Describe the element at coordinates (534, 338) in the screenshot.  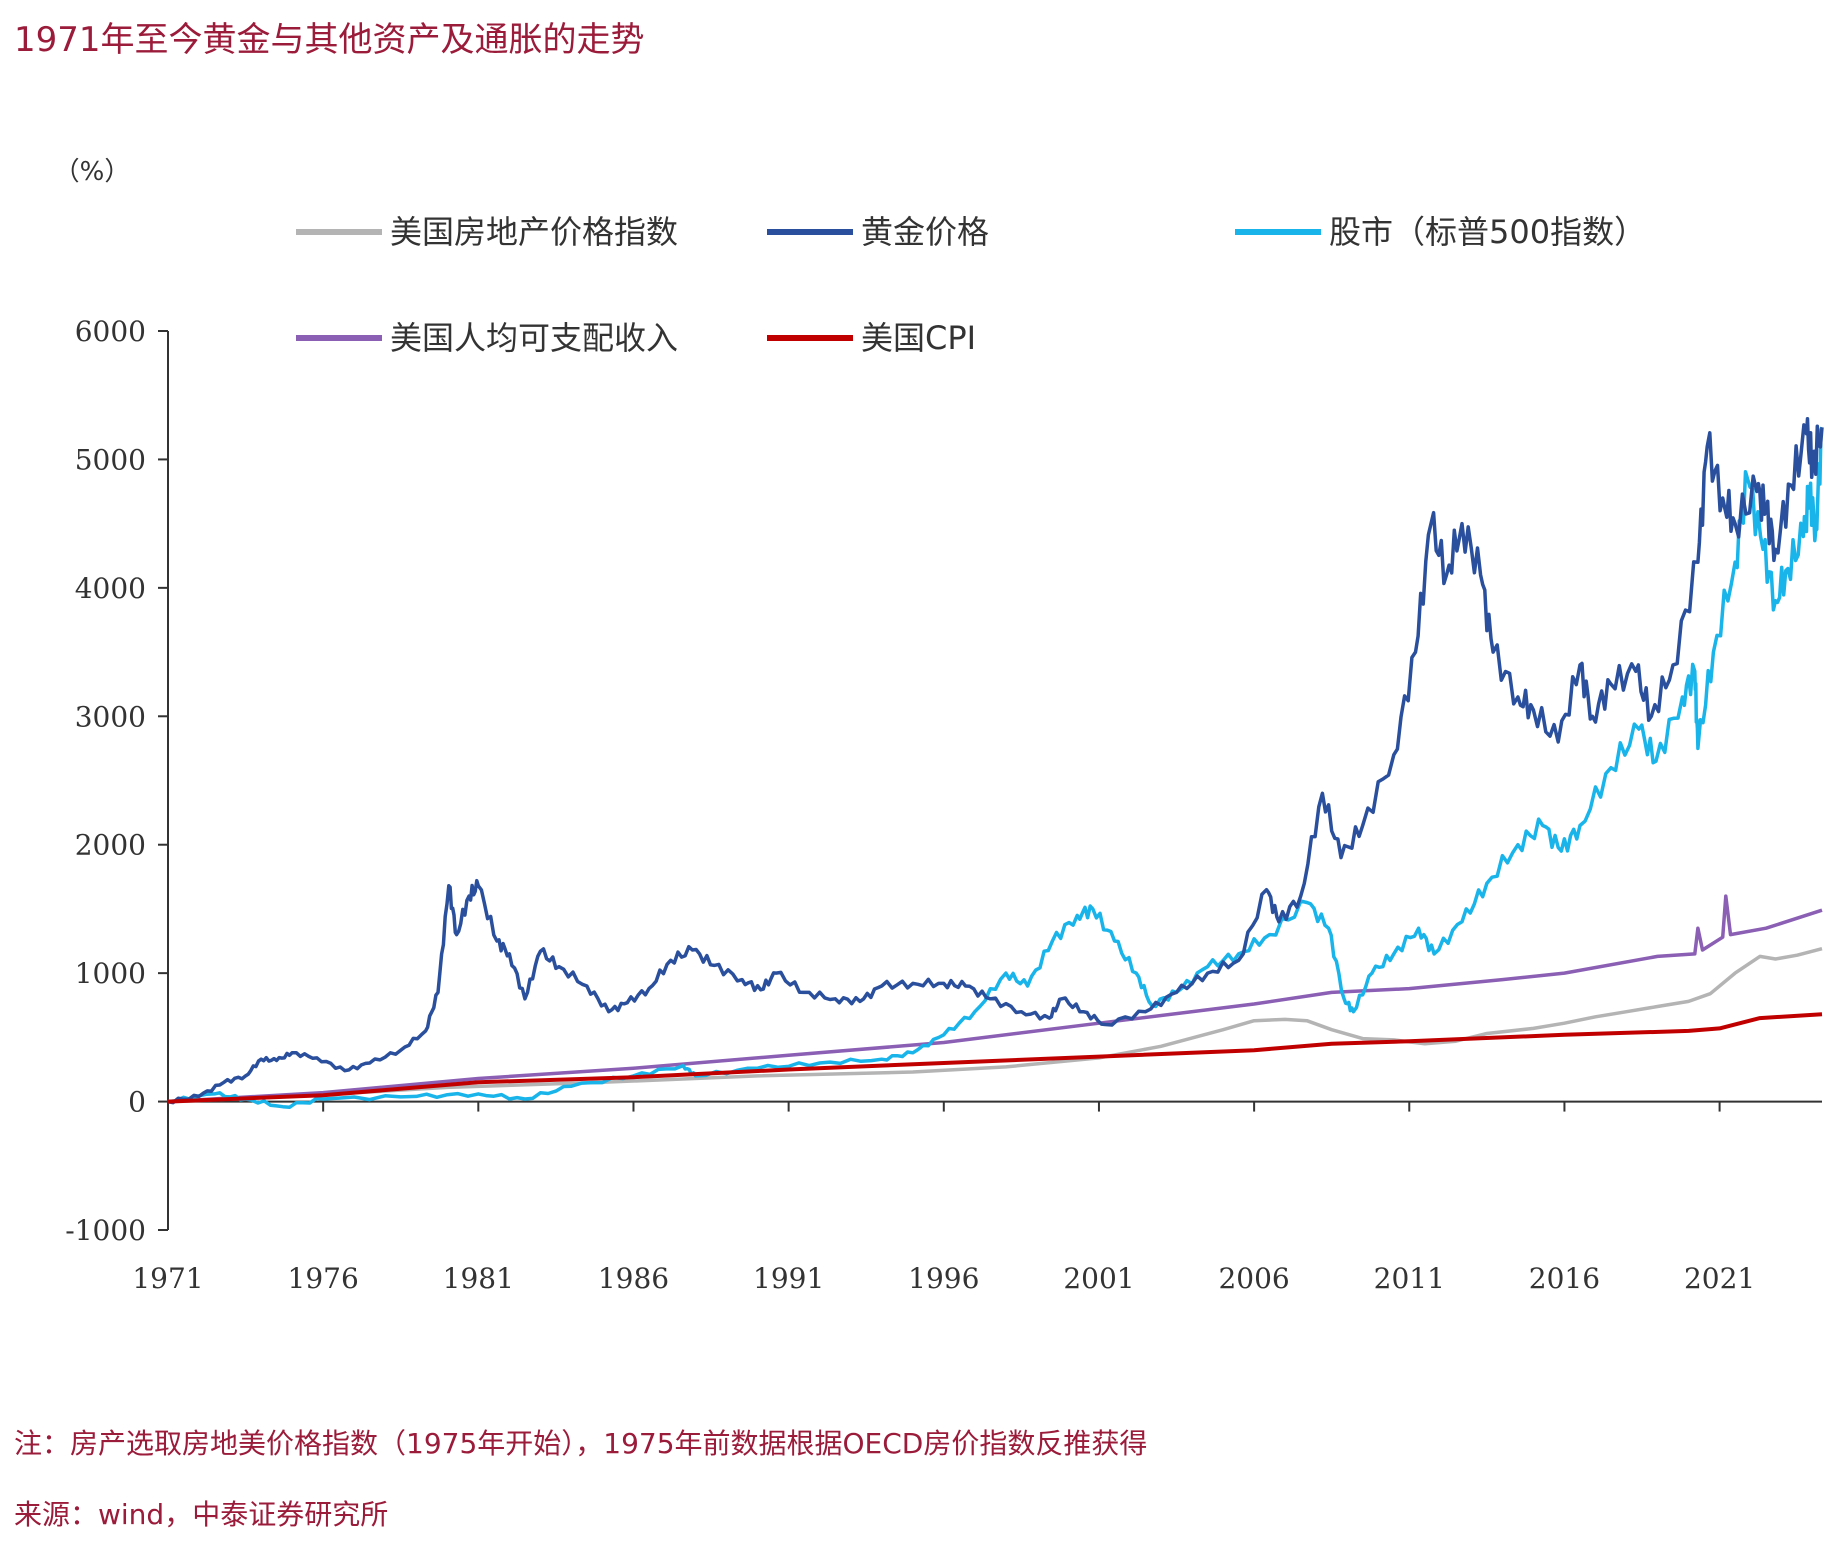
I see `legend-label: 美国人均可支配收入` at that location.